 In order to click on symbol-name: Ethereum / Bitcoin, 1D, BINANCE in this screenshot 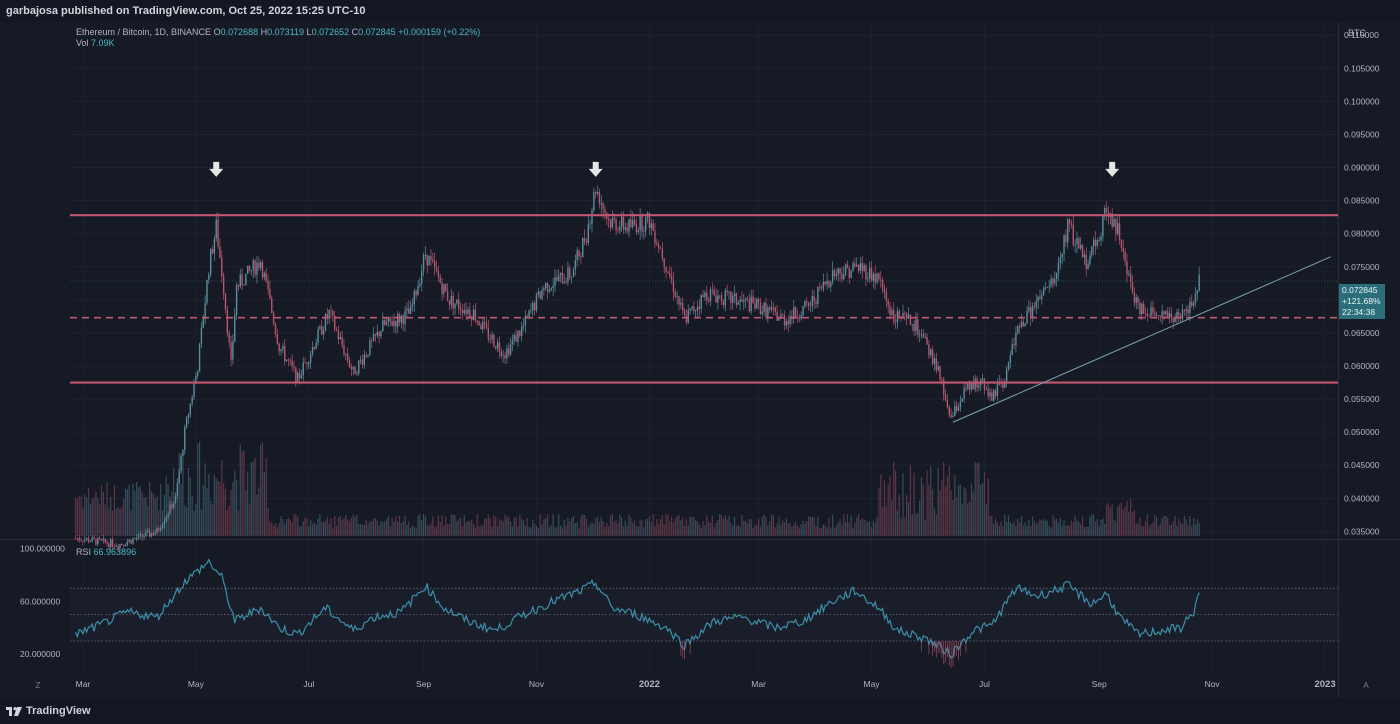, I will do `click(144, 32)`.